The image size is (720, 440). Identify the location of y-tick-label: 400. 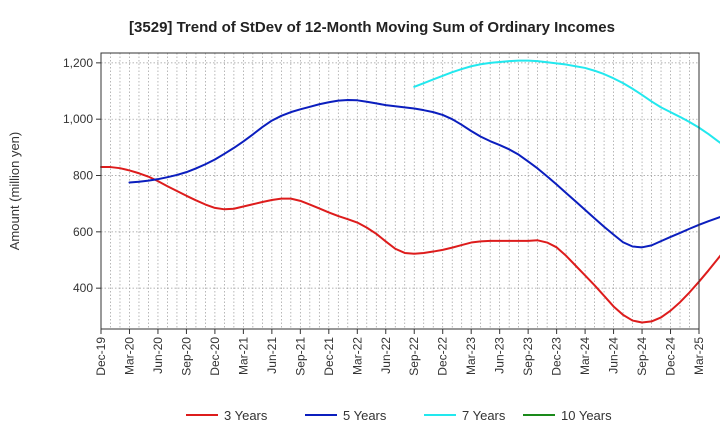
(83, 288).